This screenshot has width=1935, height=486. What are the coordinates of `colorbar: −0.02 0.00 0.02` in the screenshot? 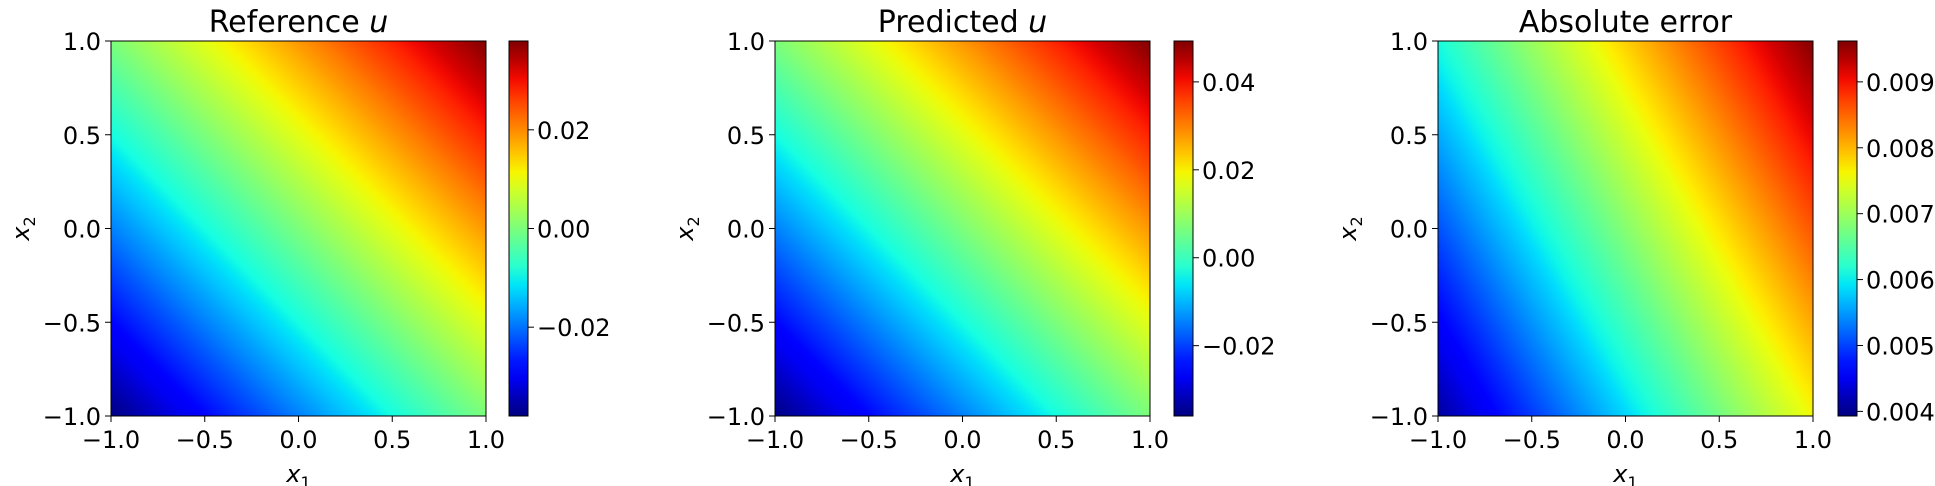 It's located at (559, 228).